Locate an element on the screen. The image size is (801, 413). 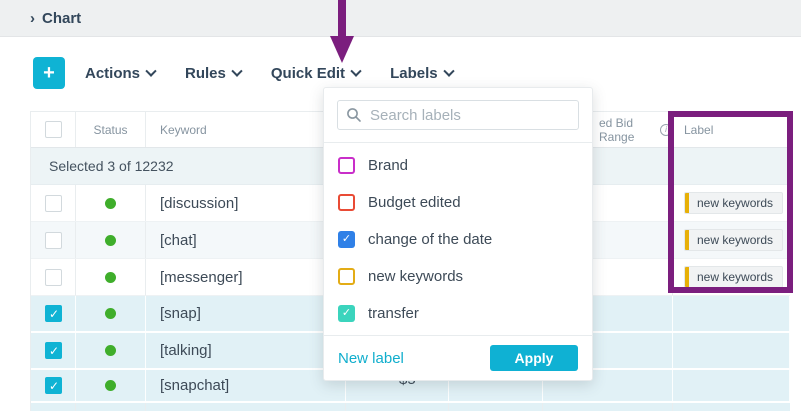
label-option-text: transfer is located at coordinates (393, 313).